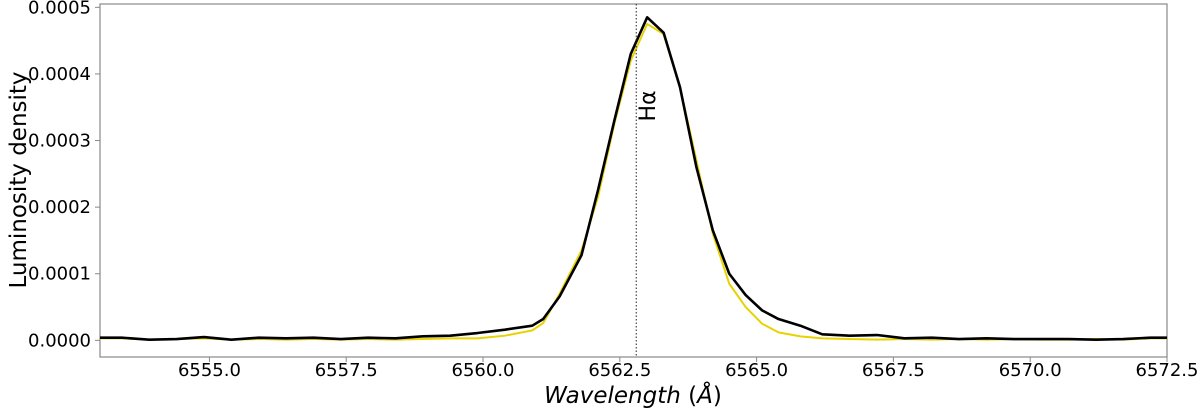 The width and height of the screenshot is (1200, 412). Describe the element at coordinates (648, 105) in the screenshot. I see `h-alpha-label: Hα` at that location.